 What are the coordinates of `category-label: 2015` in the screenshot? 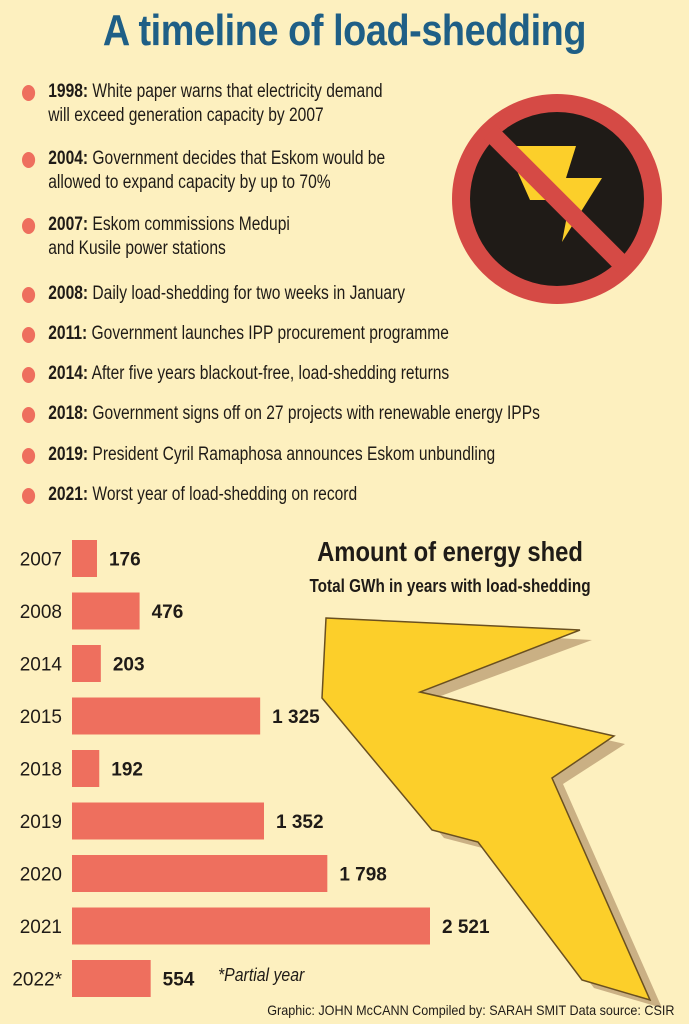 It's located at (41, 717).